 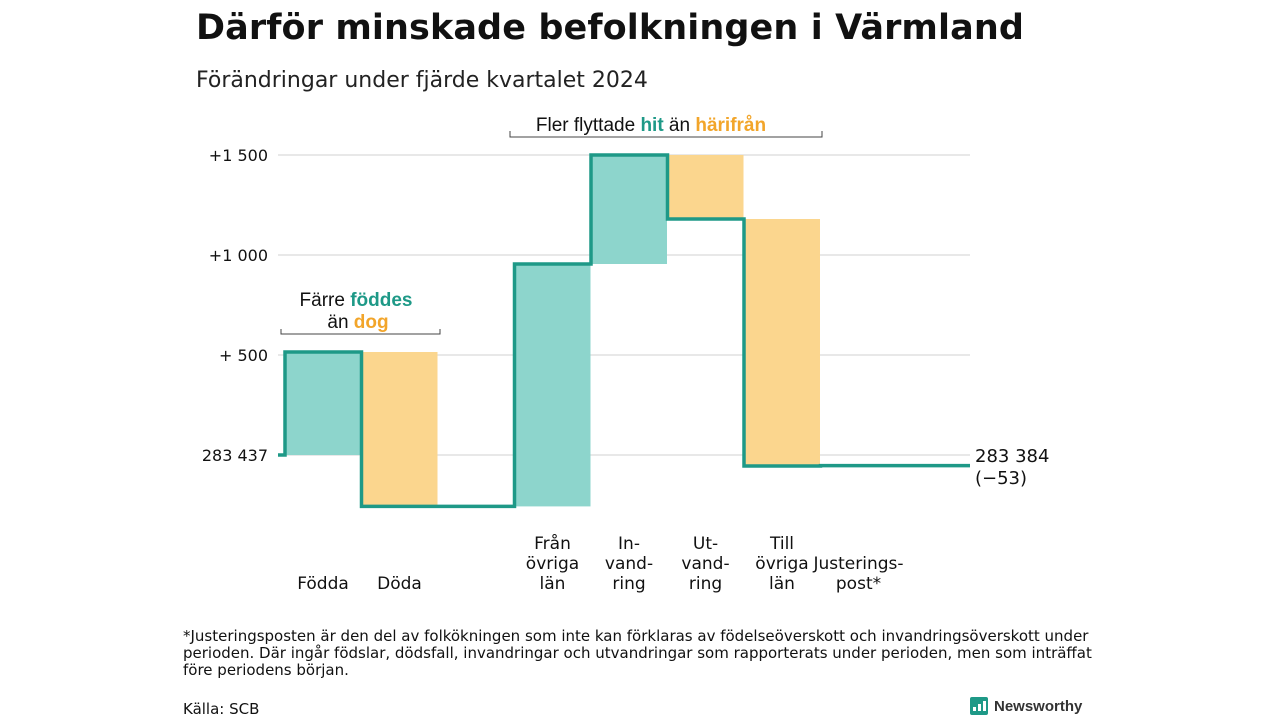 I want to click on bar-födda, so click(x=323, y=403).